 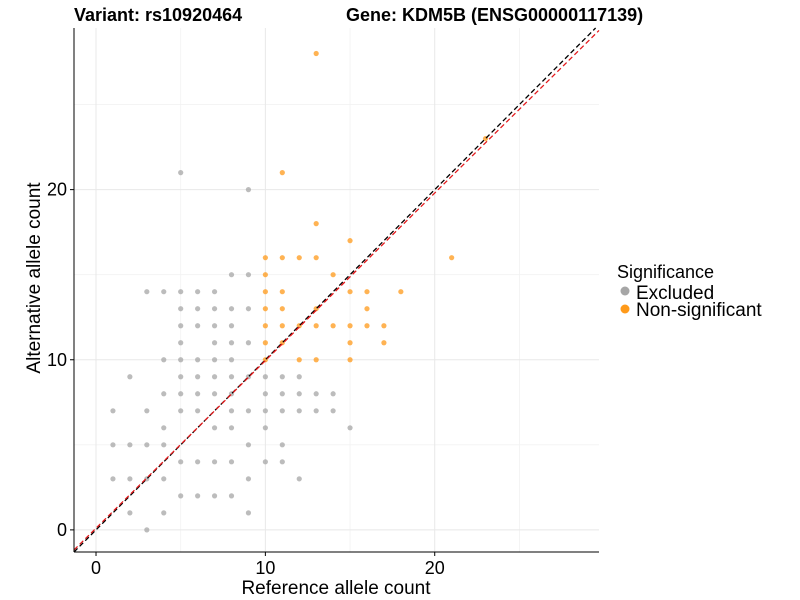 What do you see at coordinates (625, 291) in the screenshot?
I see `legend-swatch-excluded` at bounding box center [625, 291].